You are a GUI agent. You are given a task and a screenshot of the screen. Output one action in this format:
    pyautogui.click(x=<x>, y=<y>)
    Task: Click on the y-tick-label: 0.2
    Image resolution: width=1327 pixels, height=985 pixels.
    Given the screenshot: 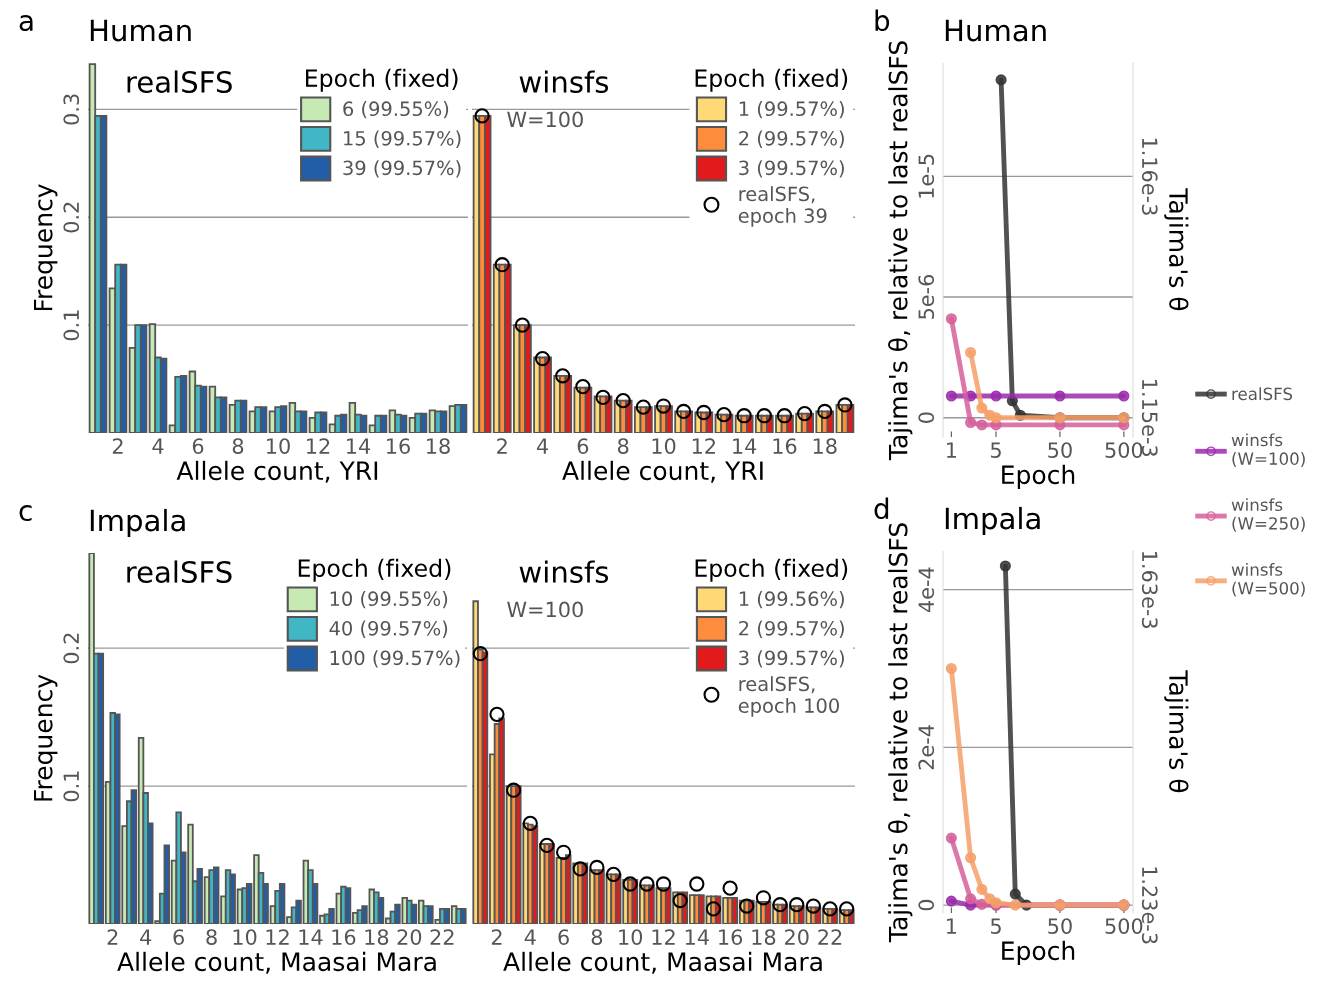 What is the action you would take?
    pyautogui.click(x=71, y=648)
    